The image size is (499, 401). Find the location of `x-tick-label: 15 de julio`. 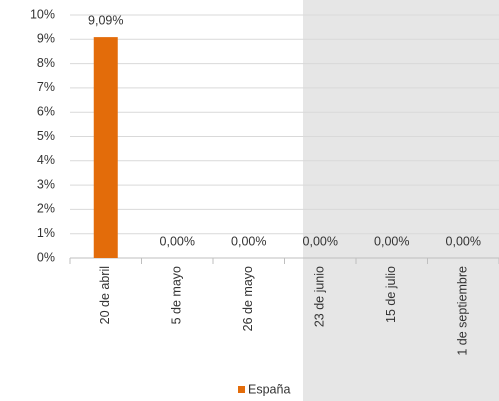

x-tick-label: 15 de julio is located at coordinates (391, 294).